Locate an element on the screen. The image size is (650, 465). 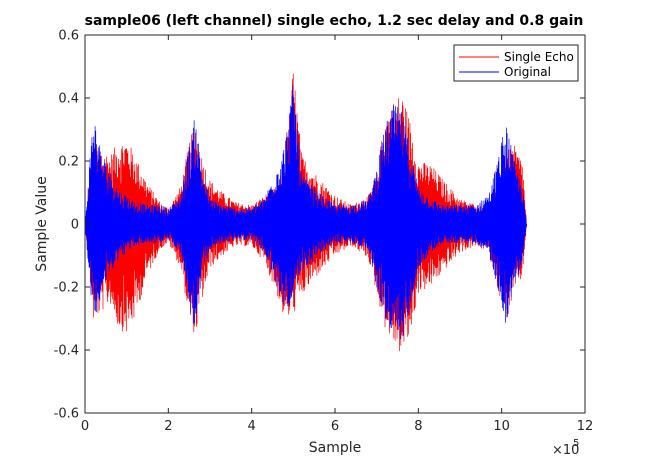
x-tick-label: 4 is located at coordinates (252, 426).